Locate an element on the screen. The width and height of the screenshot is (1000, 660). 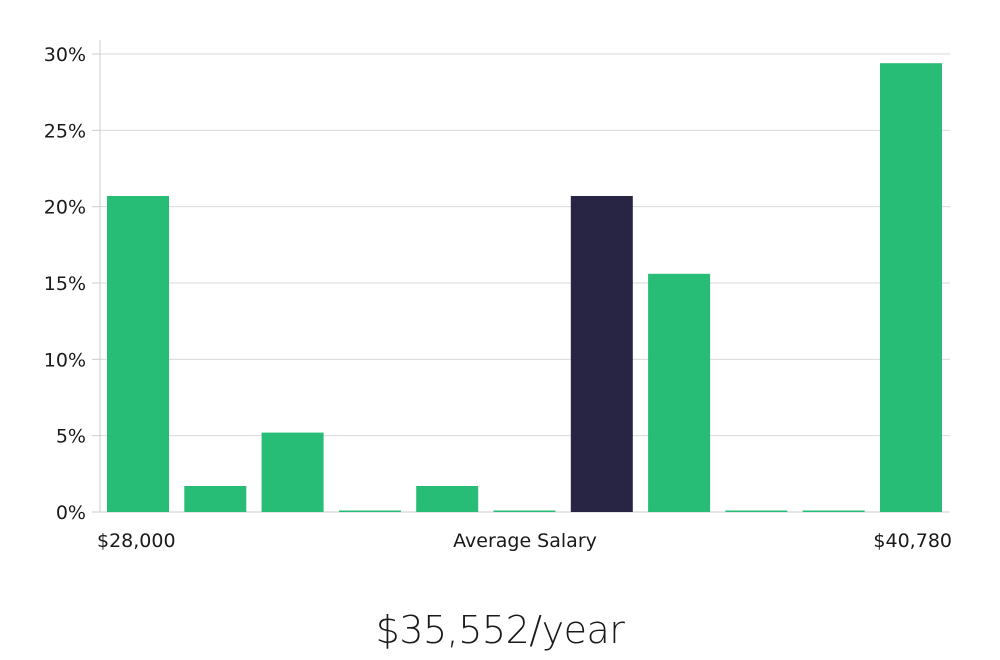
x-axis-label: Average Salary is located at coordinates (525, 541).